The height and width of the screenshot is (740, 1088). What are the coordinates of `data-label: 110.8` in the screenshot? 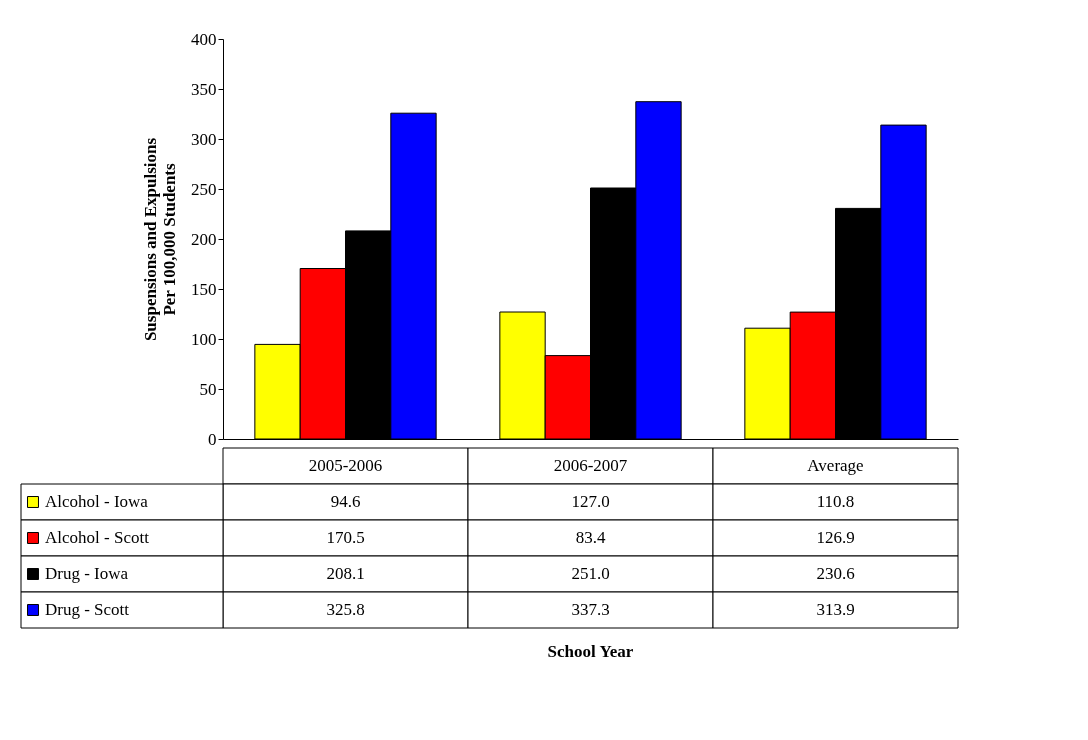 It's located at (835, 501).